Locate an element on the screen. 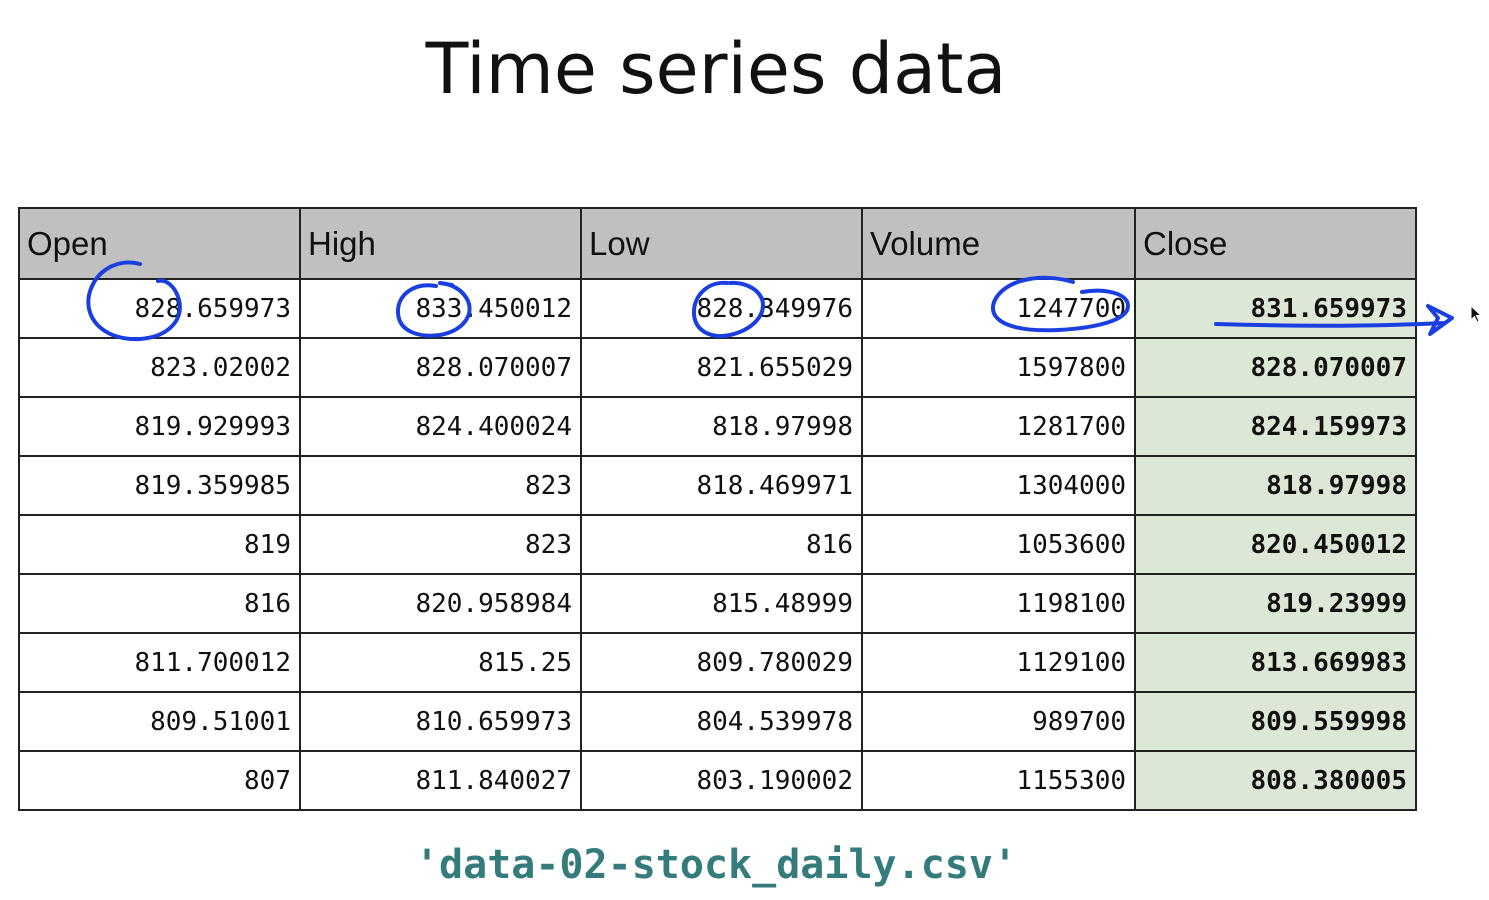 The width and height of the screenshot is (1489, 900). cell-volume: 989700 is located at coordinates (998, 721).